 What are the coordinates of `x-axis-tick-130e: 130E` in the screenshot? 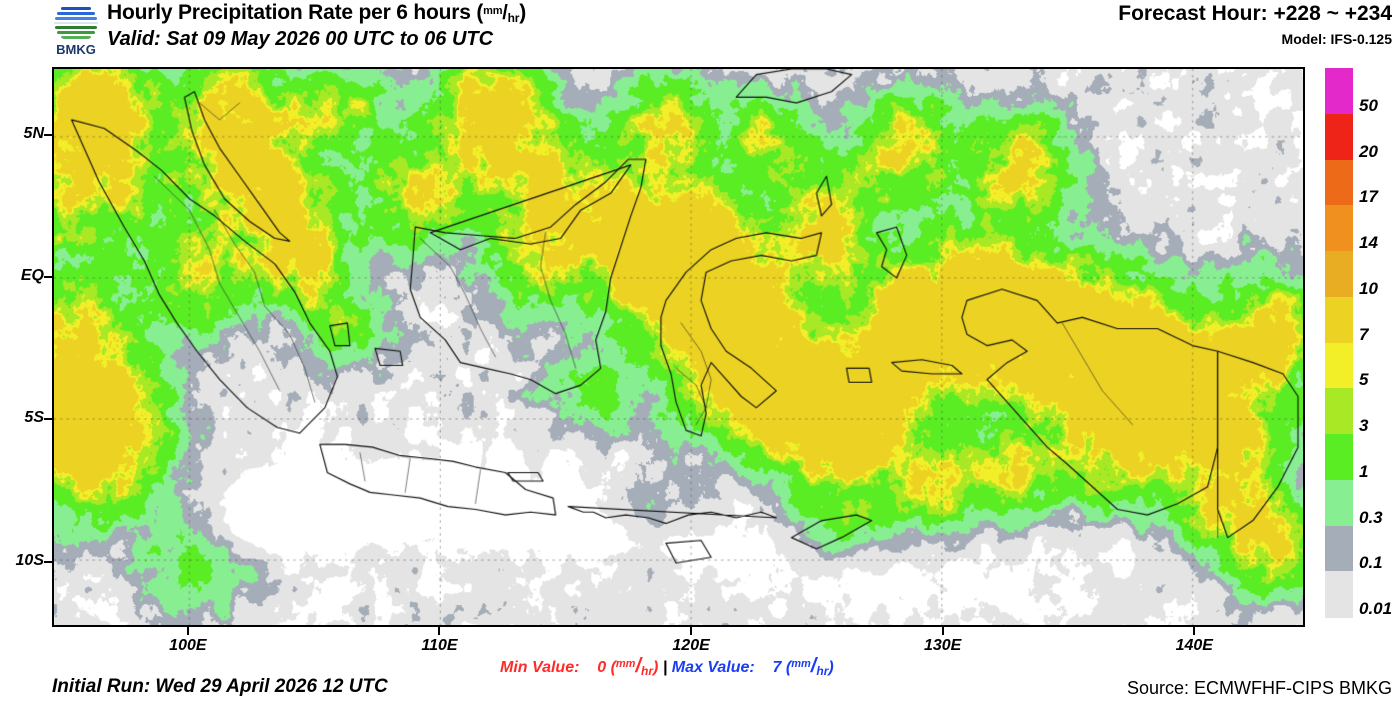 It's located at (942, 645).